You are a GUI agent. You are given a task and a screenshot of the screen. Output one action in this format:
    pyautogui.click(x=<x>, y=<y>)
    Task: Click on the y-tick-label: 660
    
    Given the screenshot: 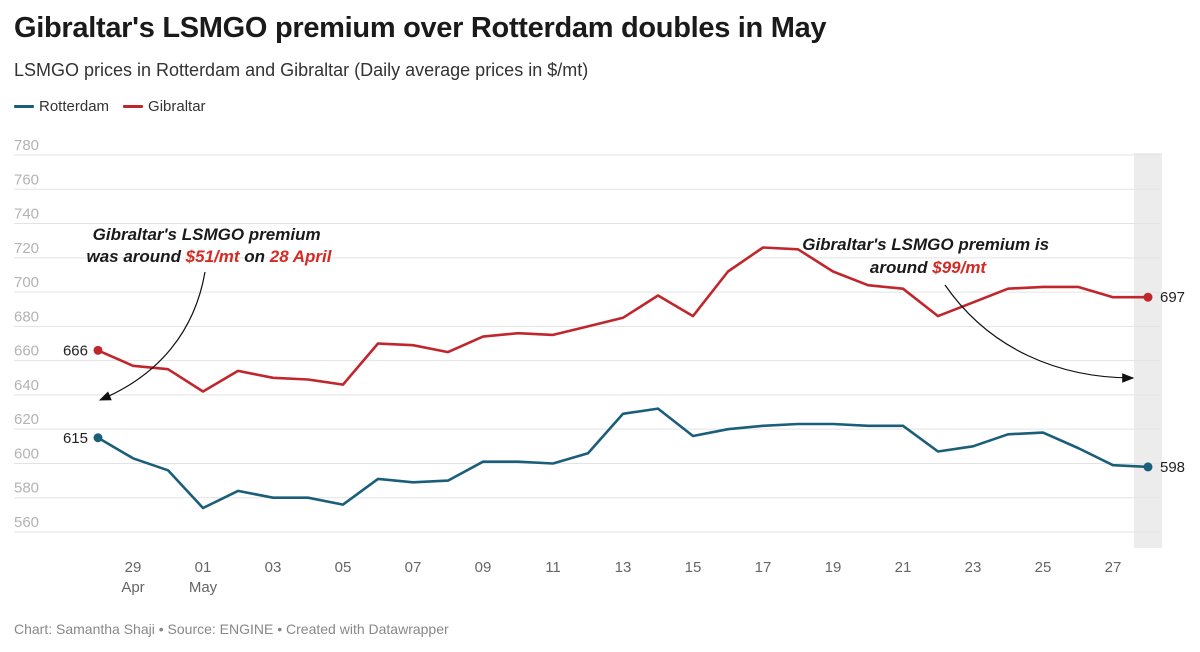 What is the action you would take?
    pyautogui.click(x=26, y=351)
    